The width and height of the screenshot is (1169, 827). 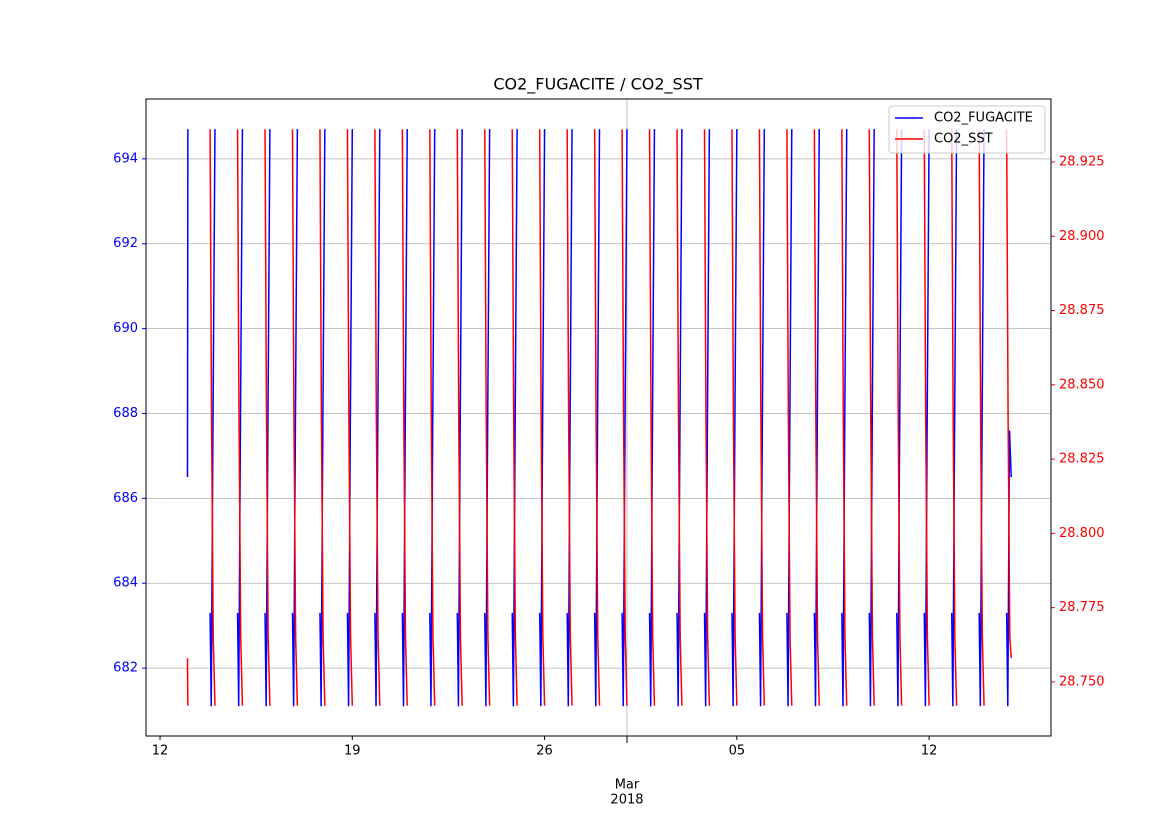 I want to click on y-tick-label: 690, so click(x=125, y=328).